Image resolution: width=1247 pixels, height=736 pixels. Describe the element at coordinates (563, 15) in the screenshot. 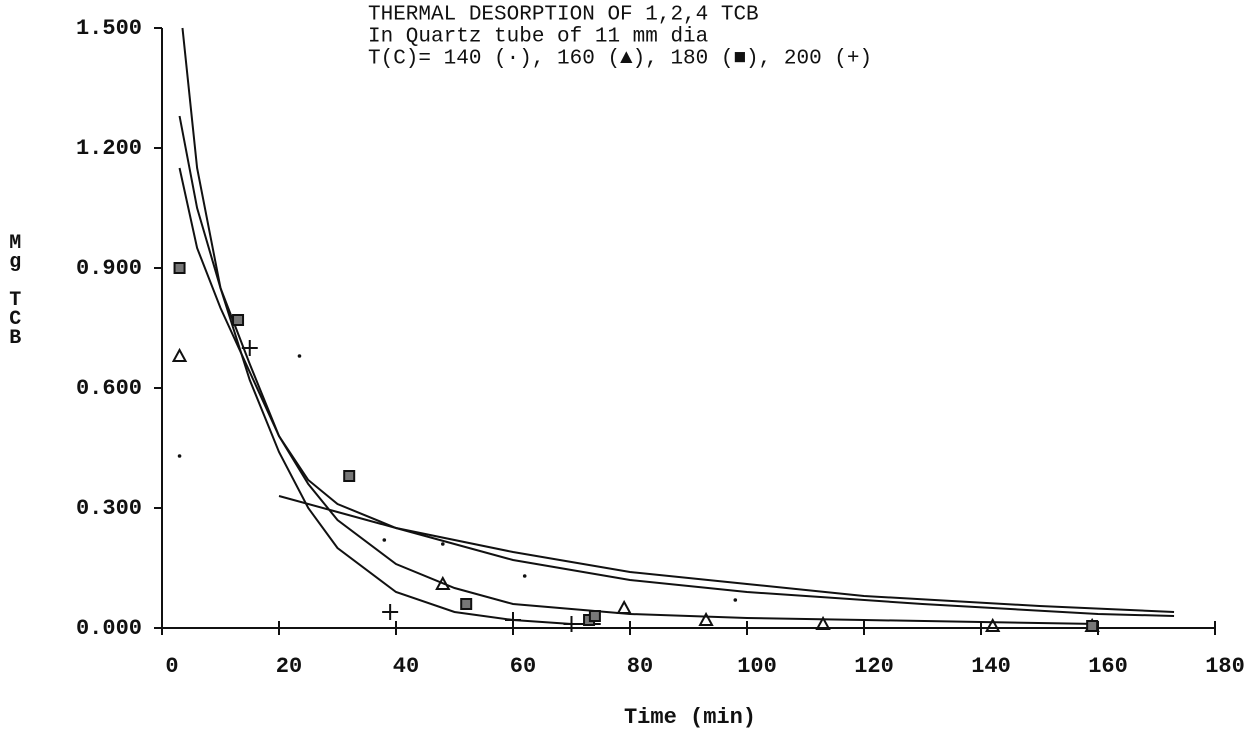

I see `chart-title: THERMAL DESORPTION OF 1,2,4 TCB` at that location.